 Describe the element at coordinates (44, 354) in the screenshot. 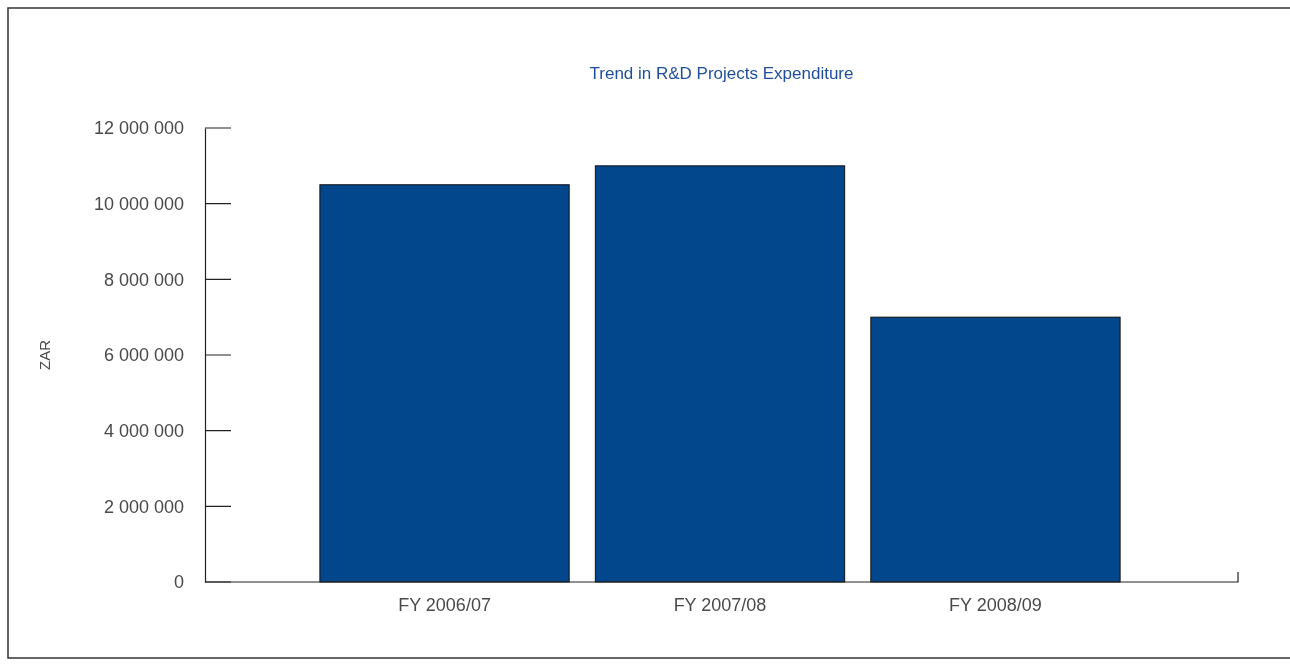

I see `y-axis-title: ZAR` at that location.